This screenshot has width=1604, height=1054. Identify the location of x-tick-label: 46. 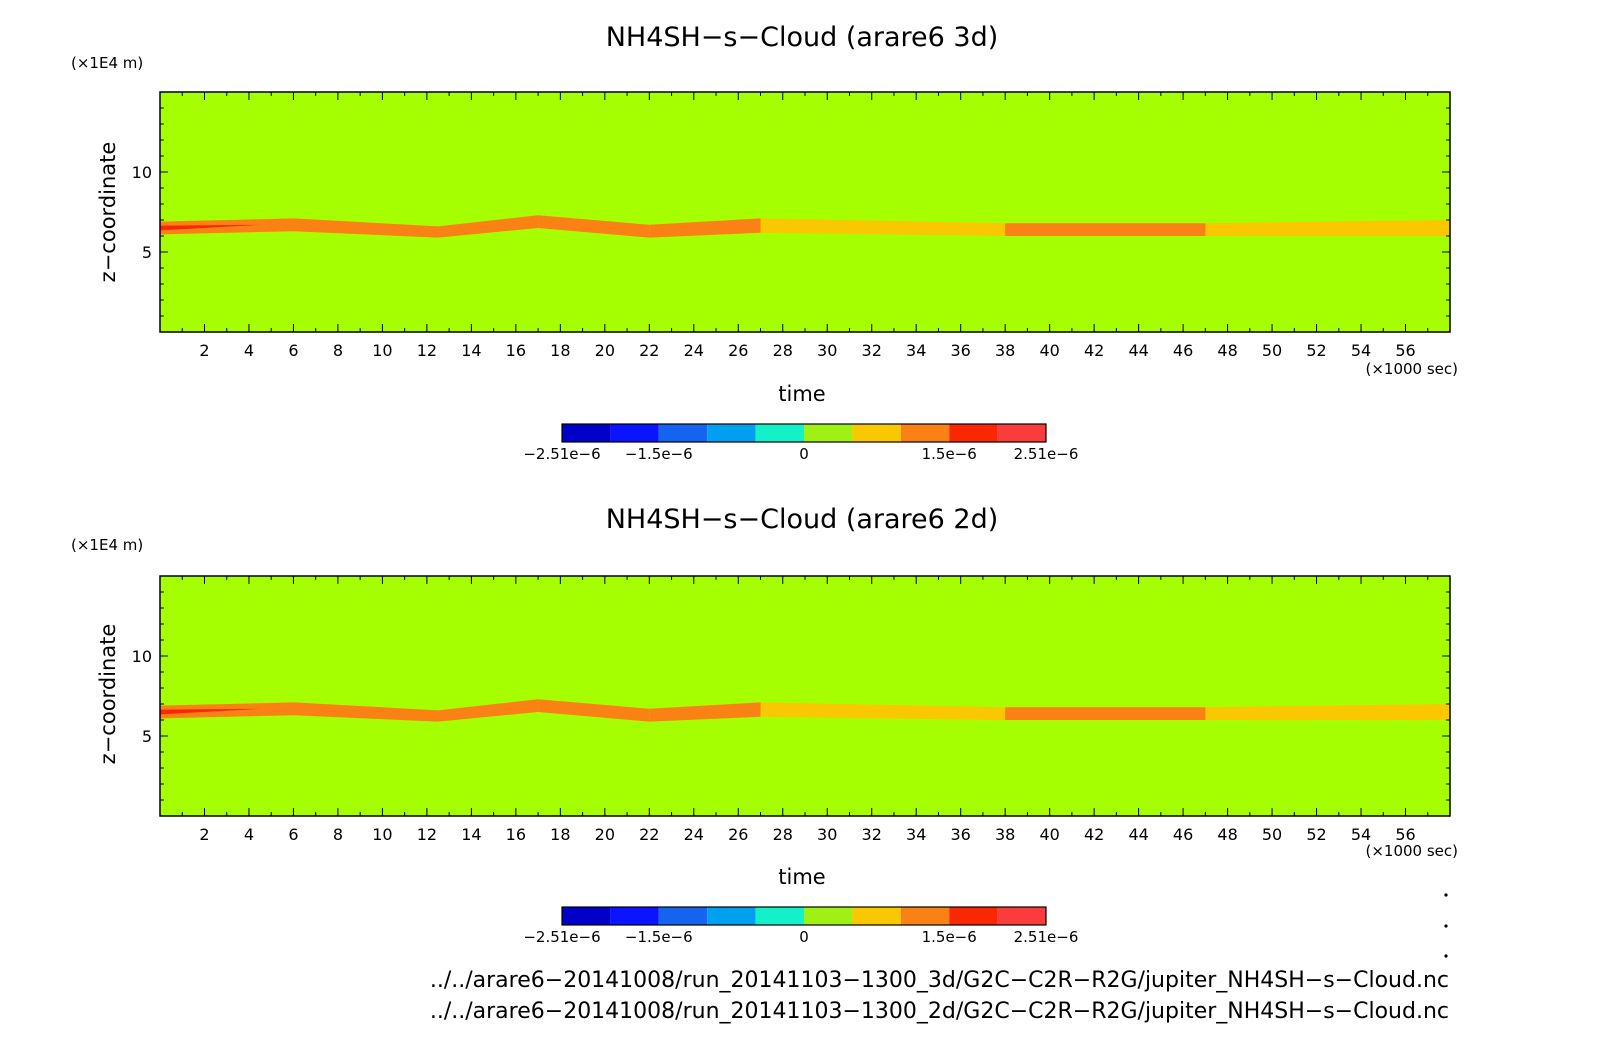
(1183, 350).